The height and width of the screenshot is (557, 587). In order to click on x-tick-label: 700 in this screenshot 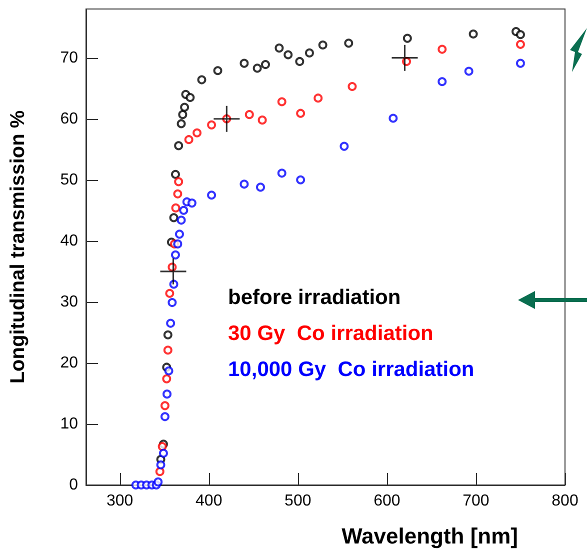, I will do `click(476, 501)`.